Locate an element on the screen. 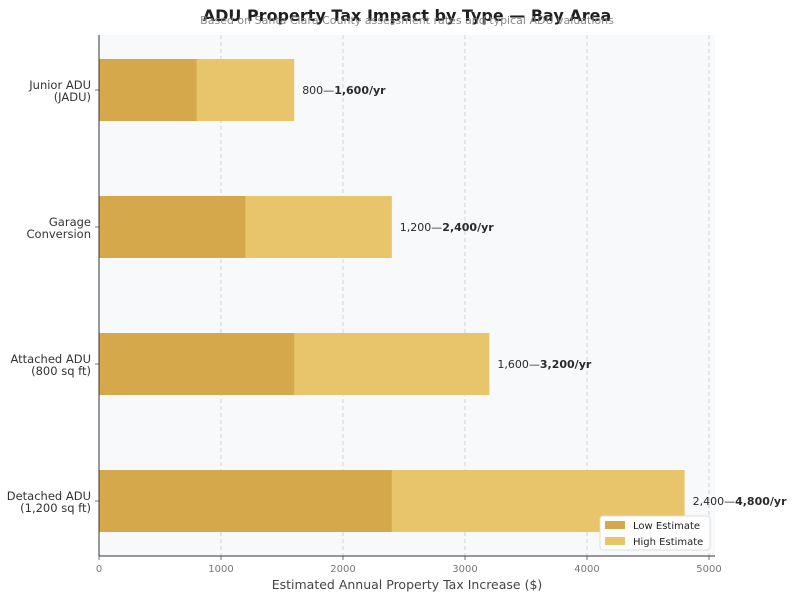  value-label: 1,200—2,400/yr is located at coordinates (447, 227).